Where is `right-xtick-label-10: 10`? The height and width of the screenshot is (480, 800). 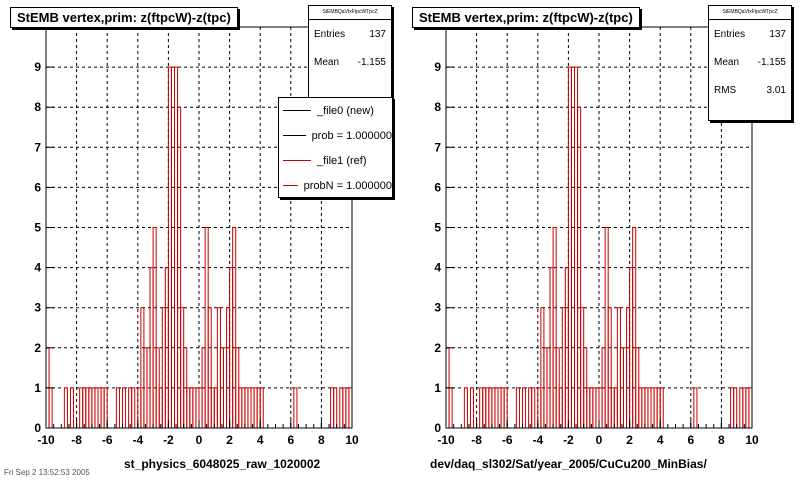 right-xtick-label-10: 10 is located at coordinates (752, 440).